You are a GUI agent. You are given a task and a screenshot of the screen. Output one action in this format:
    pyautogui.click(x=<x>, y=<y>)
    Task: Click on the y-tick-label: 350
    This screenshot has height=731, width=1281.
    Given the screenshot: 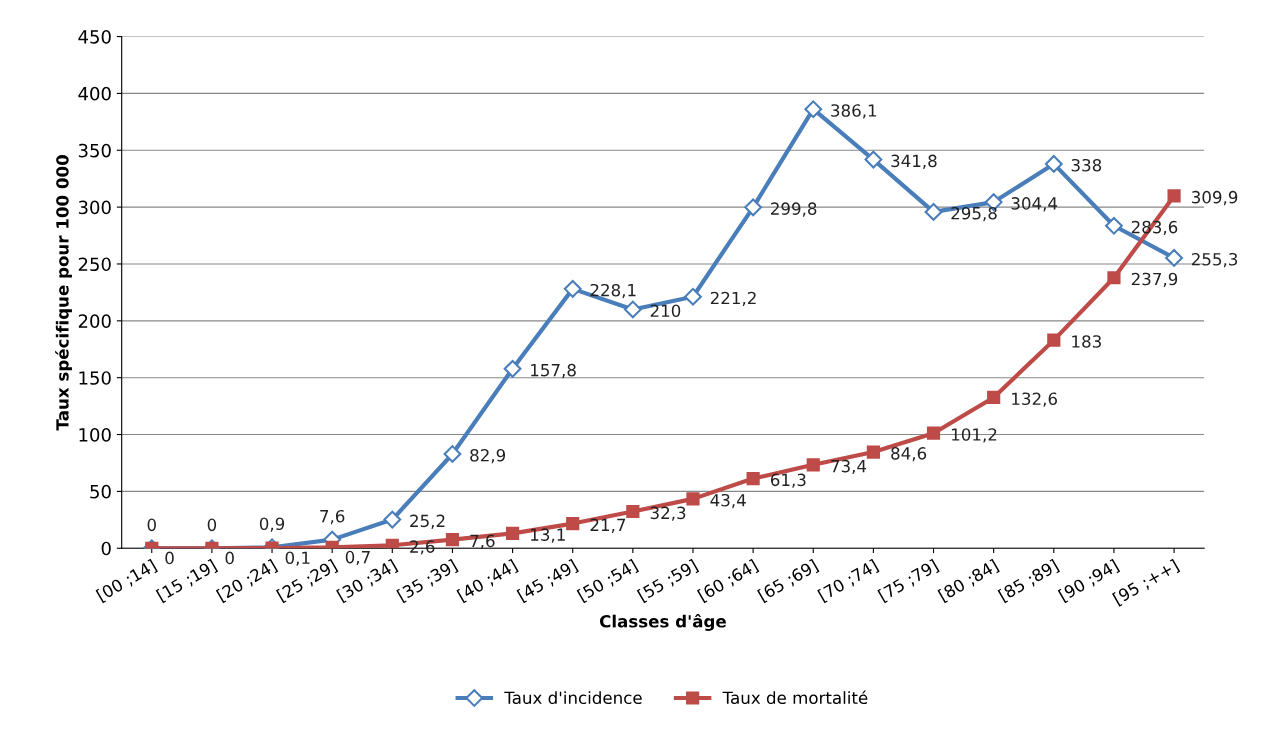 What is the action you would take?
    pyautogui.click(x=94, y=150)
    